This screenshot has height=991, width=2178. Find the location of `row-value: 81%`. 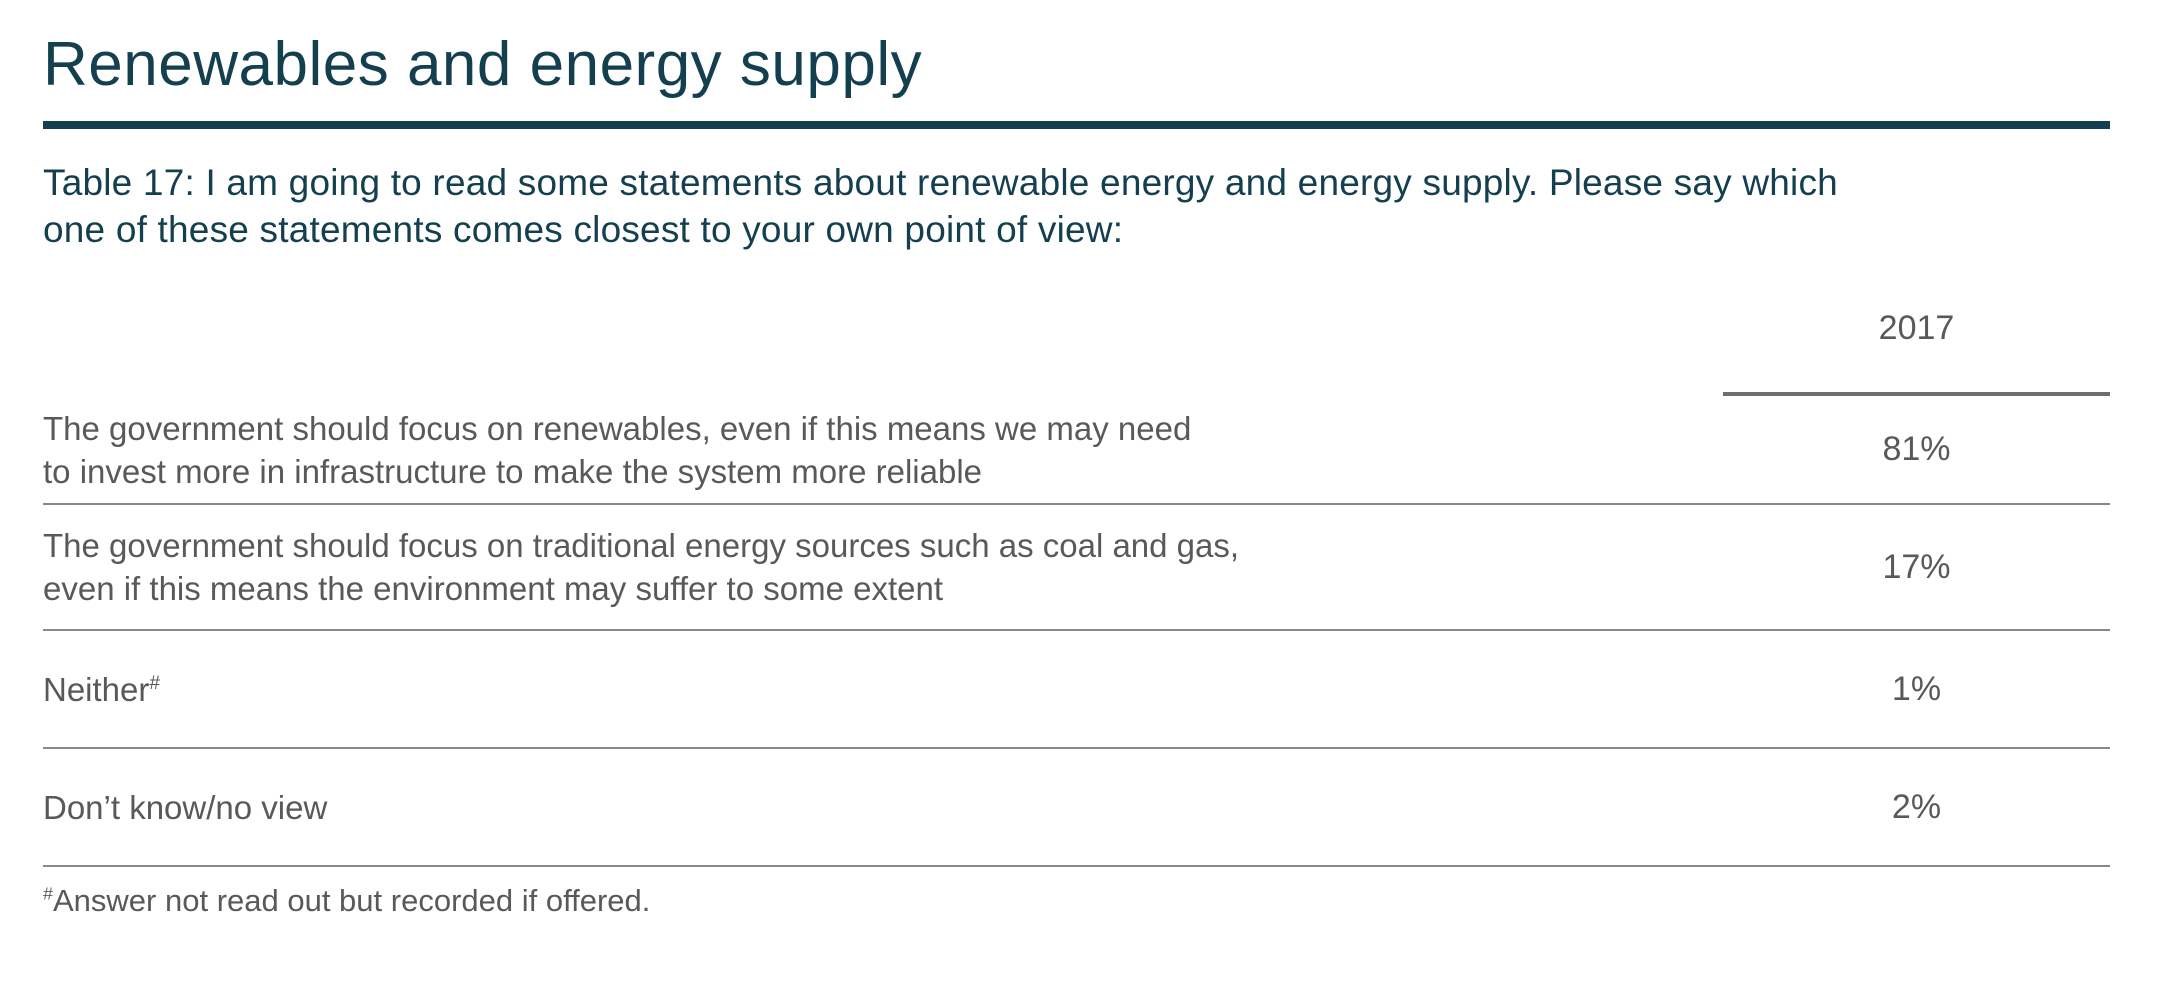

row-value: 81% is located at coordinates (1916, 449).